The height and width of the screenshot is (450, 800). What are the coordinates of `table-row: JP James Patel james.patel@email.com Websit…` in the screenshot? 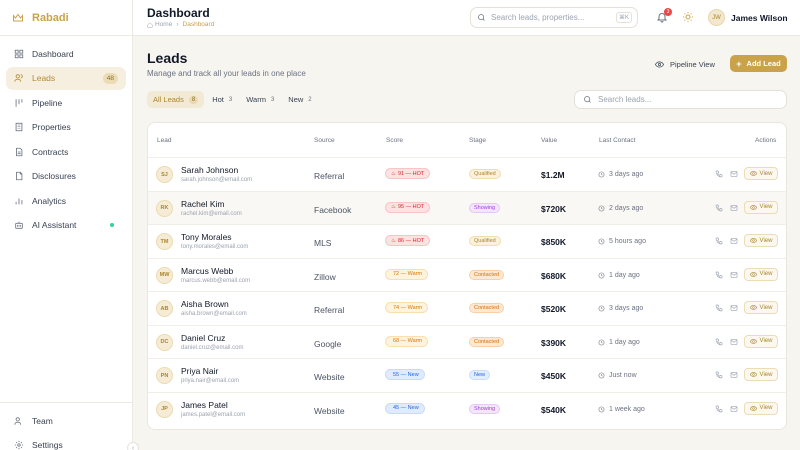 It's located at (467, 408).